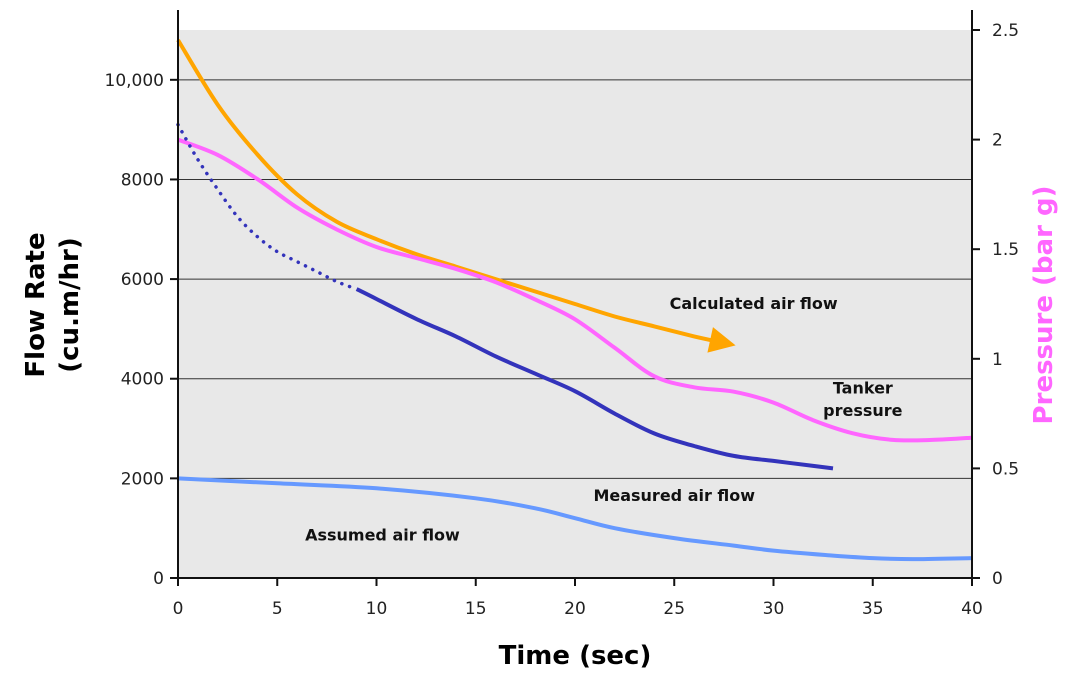 This screenshot has height=680, width=1069. Describe the element at coordinates (178, 609) in the screenshot. I see `x-tick-label: 0` at that location.